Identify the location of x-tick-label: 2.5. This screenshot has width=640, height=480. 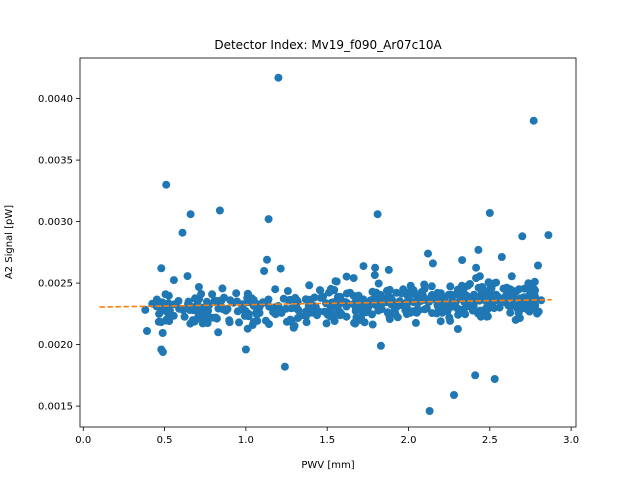
(490, 440).